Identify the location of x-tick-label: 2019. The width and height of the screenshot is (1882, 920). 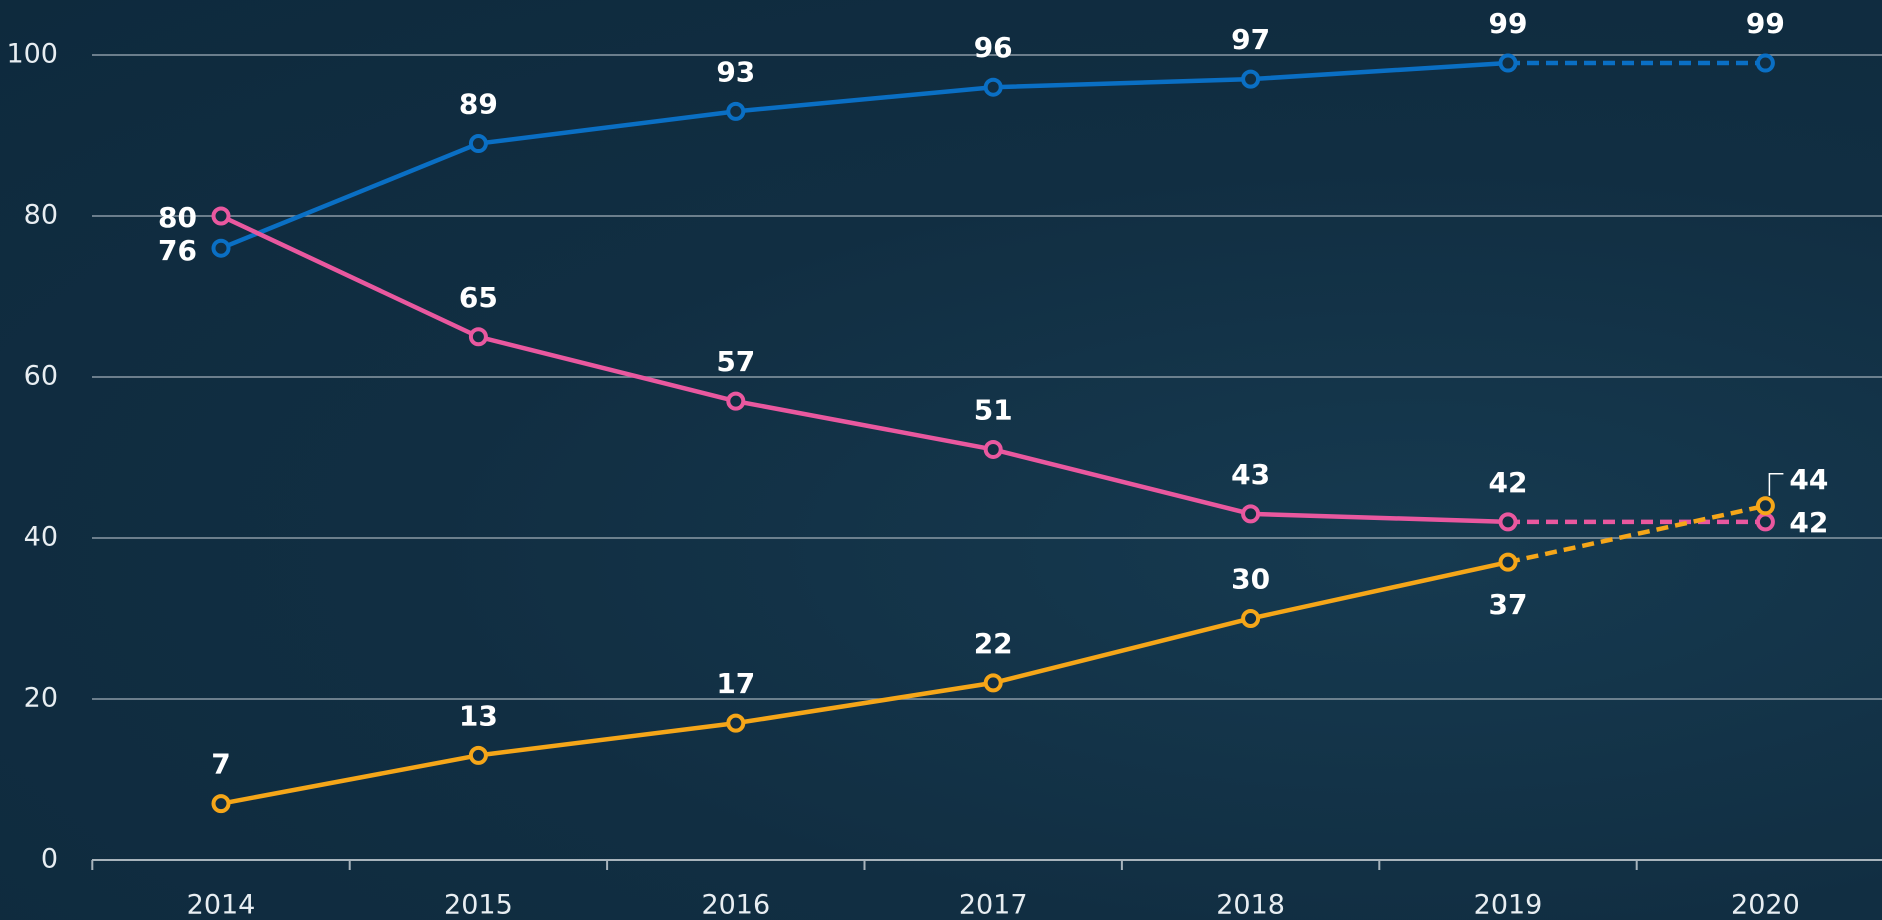
(1508, 905).